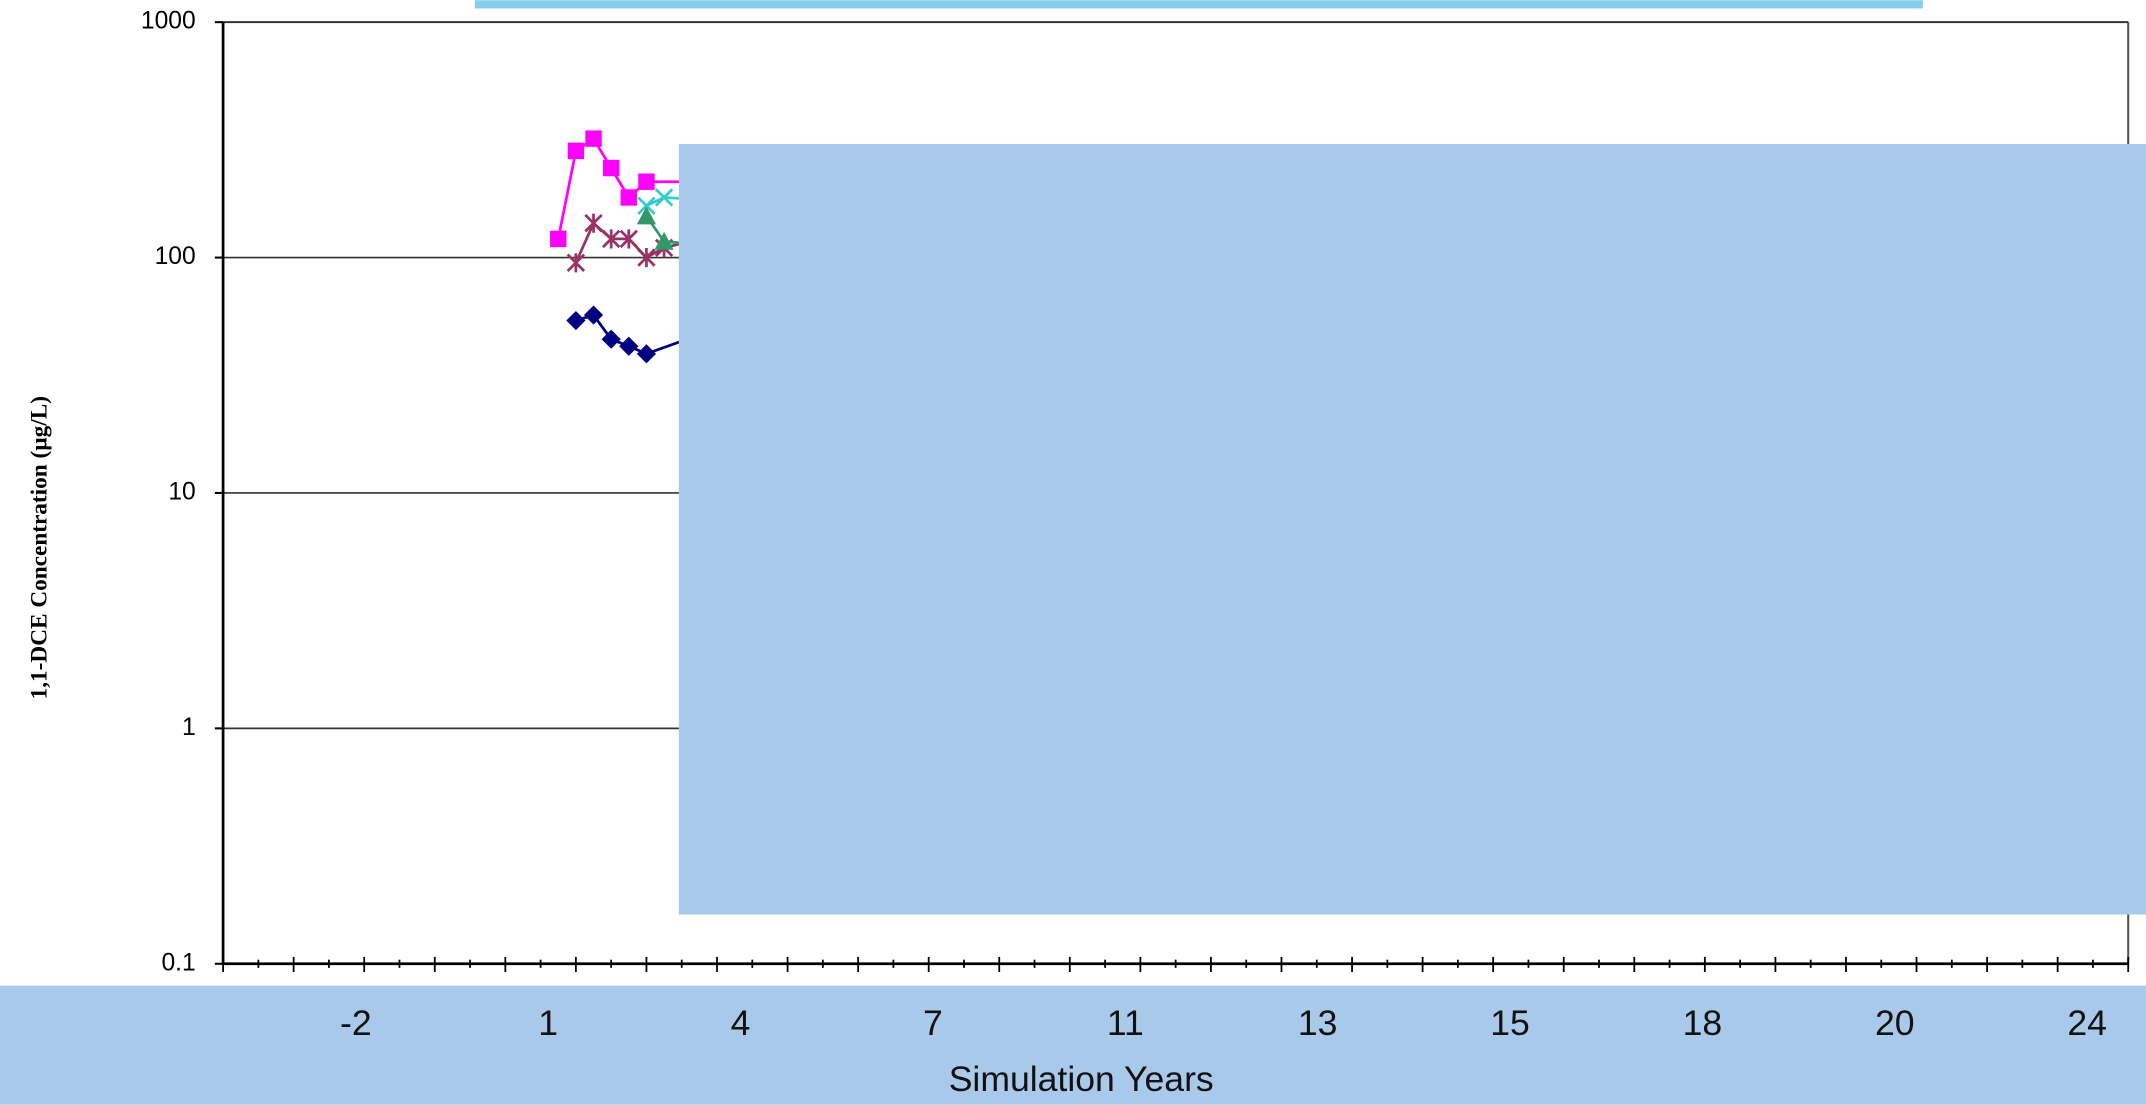 This screenshot has width=2146, height=1105. I want to click on y-tick-label: 100, so click(175, 256).